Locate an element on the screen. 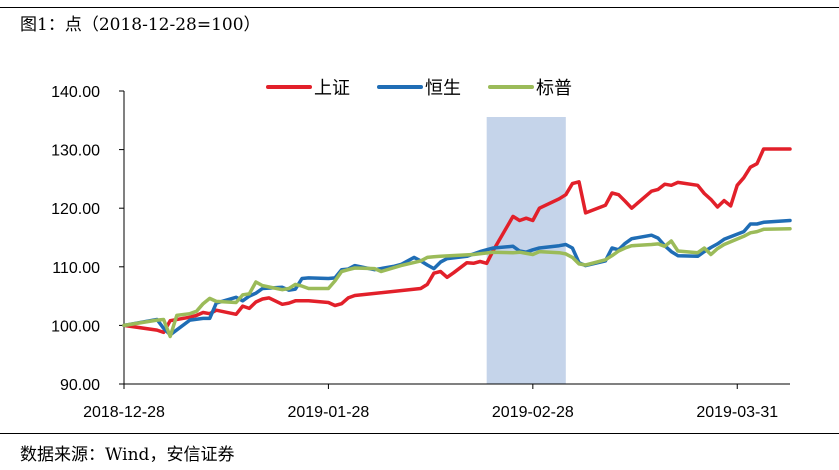  legend-label-1: 上证 is located at coordinates (332, 88).